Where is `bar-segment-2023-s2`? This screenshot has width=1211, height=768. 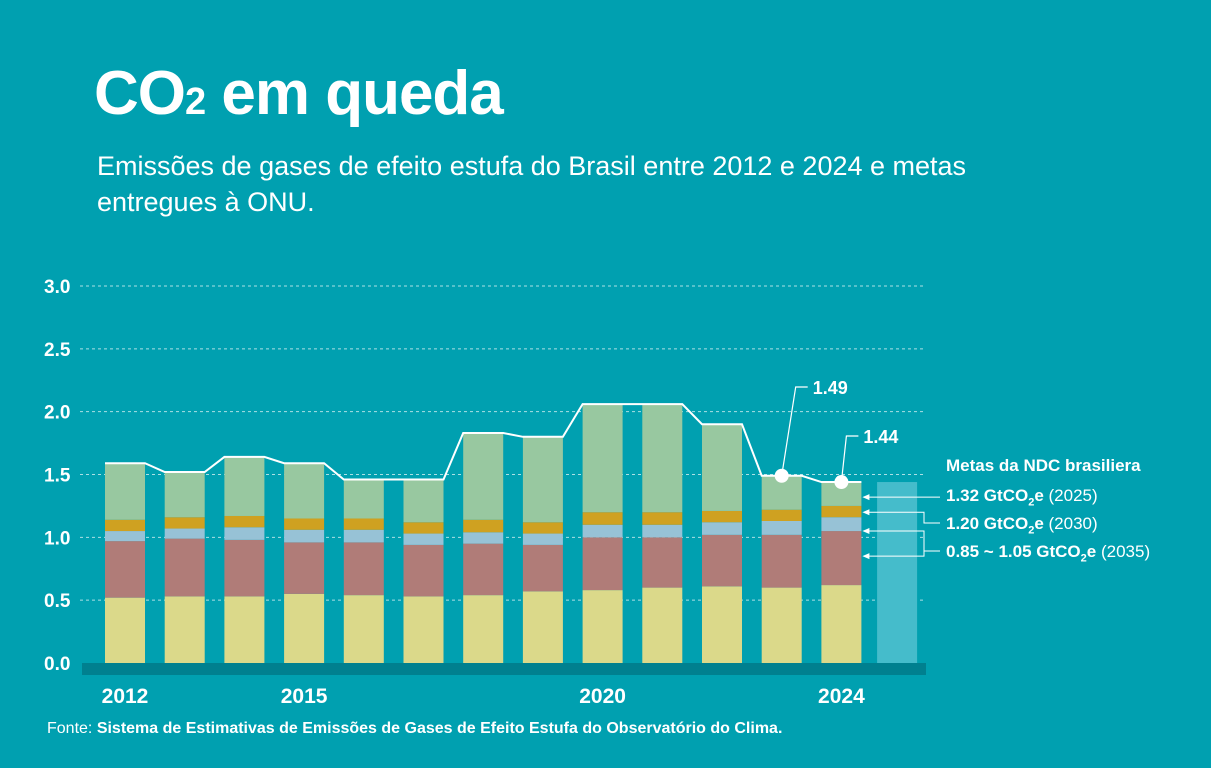 bar-segment-2023-s2 is located at coordinates (781, 527).